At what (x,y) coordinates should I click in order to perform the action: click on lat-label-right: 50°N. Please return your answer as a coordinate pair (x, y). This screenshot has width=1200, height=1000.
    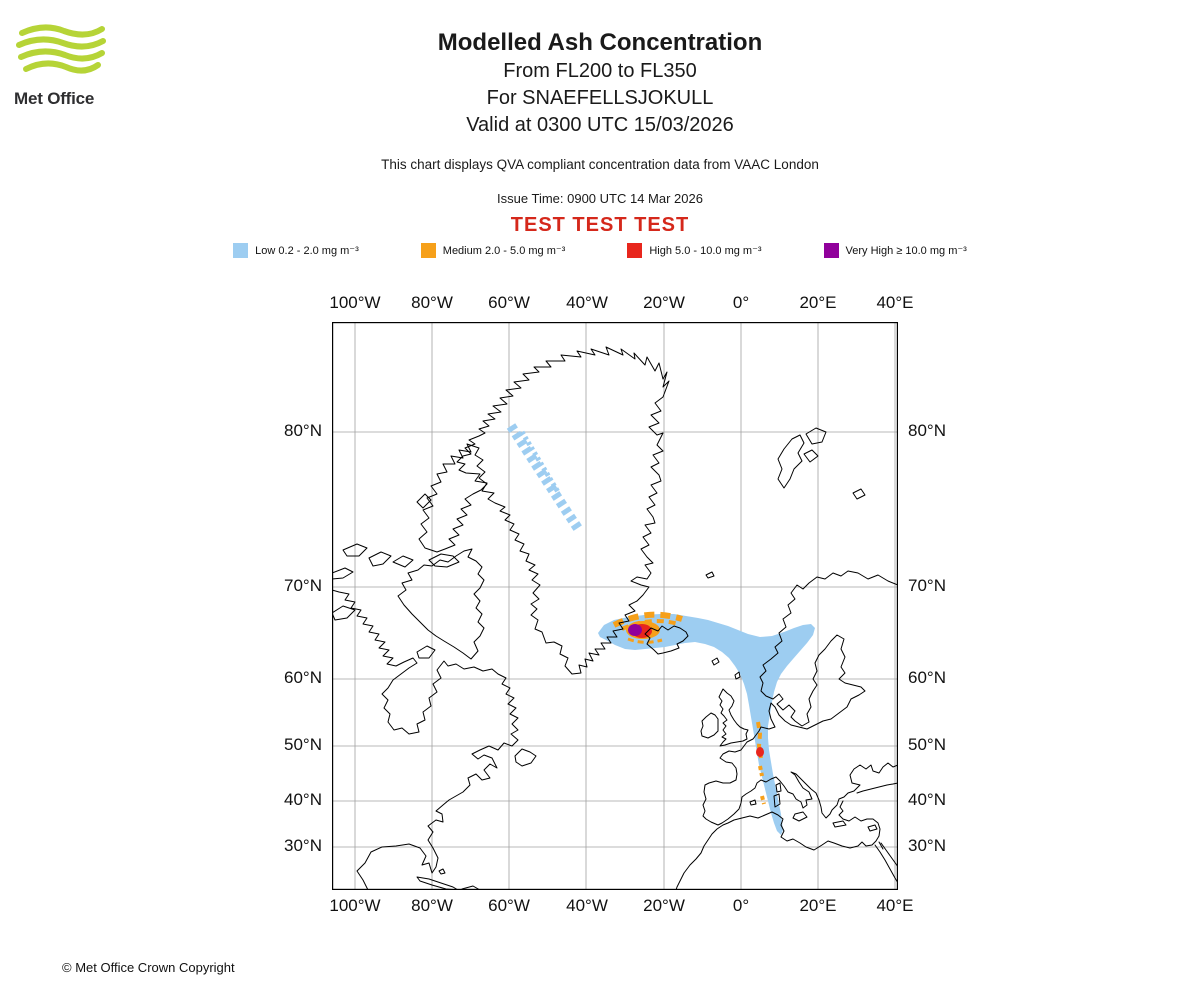
    Looking at the image, I should click on (927, 744).